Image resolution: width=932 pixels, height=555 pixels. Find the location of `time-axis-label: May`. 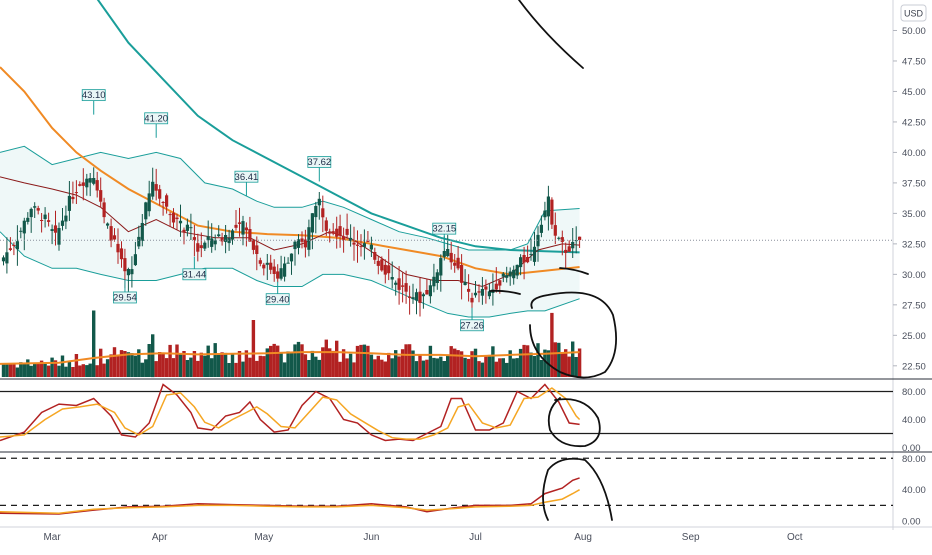

time-axis-label: May is located at coordinates (263, 537).